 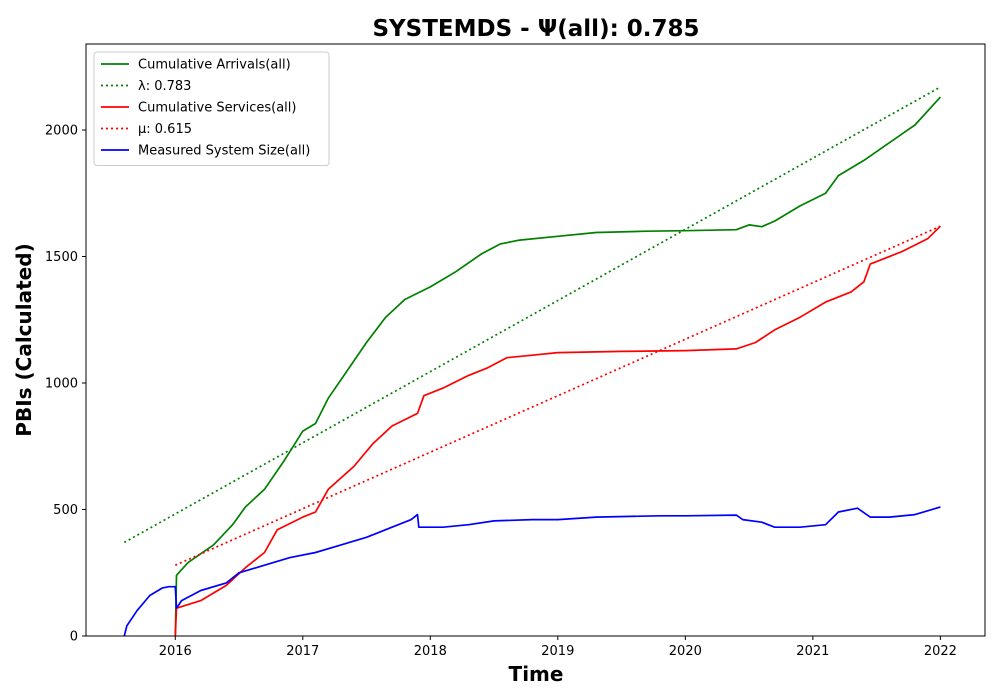 What do you see at coordinates (536, 674) in the screenshot?
I see `x-axis-label: Time` at bounding box center [536, 674].